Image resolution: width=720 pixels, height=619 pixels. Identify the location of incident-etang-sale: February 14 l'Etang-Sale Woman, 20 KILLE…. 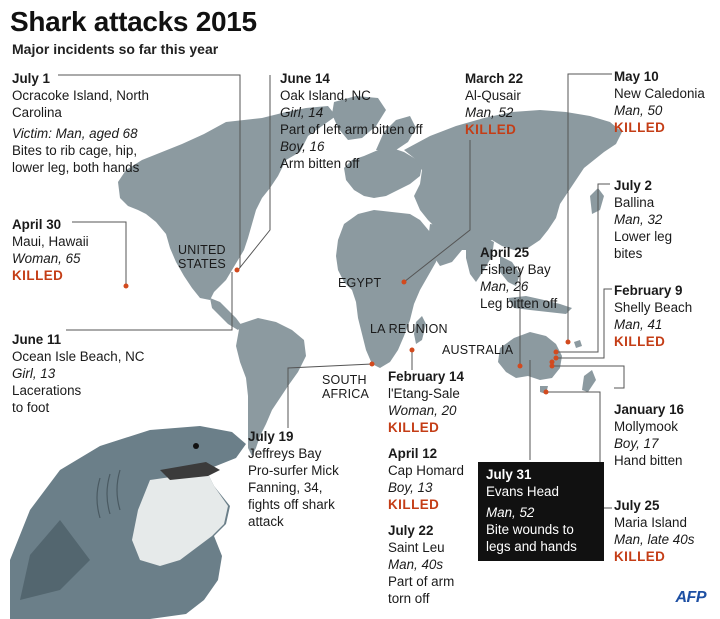
(434, 402).